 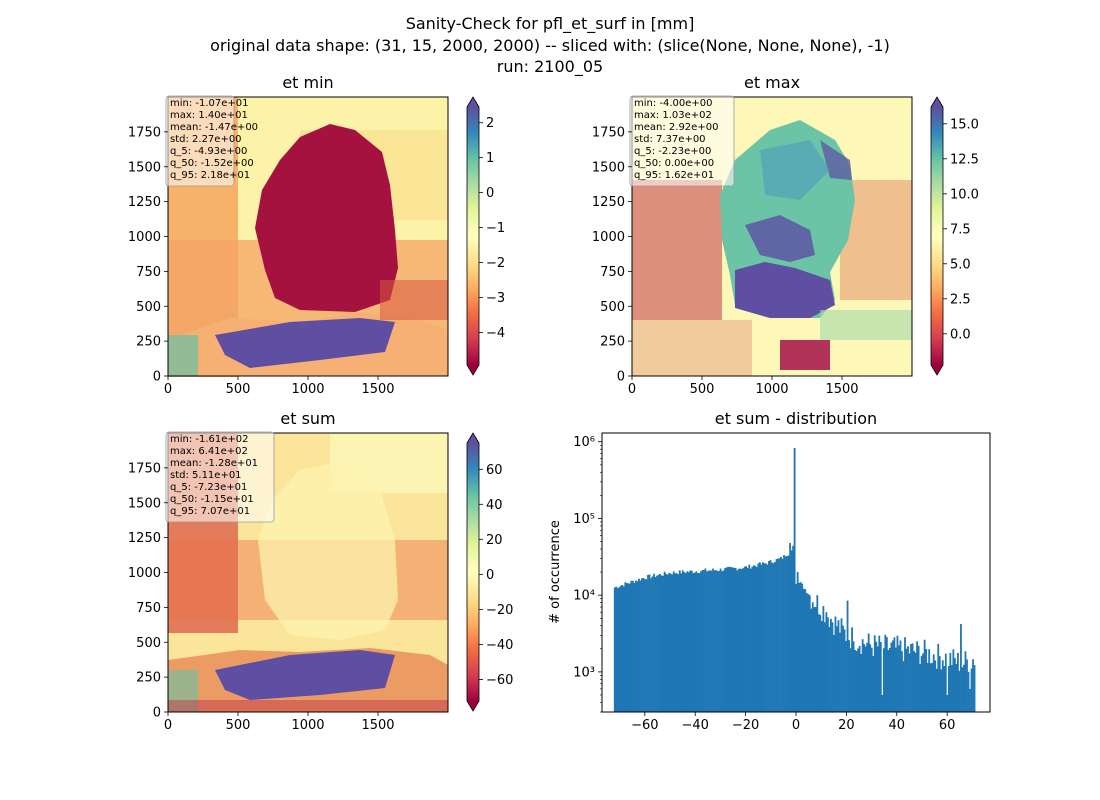 I want to click on stat-line: mean: -1.47e+00, so click(x=214, y=127).